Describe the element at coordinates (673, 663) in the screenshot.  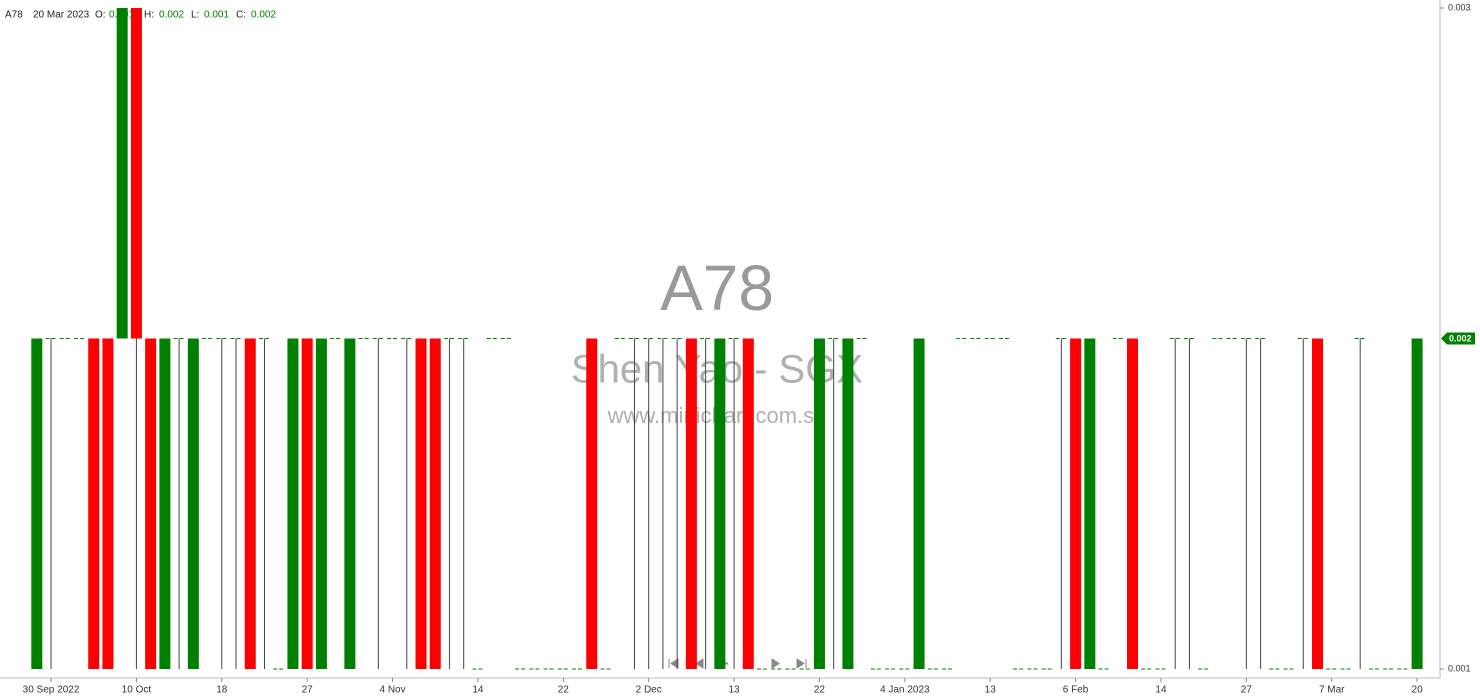
I see `nav-first` at that location.